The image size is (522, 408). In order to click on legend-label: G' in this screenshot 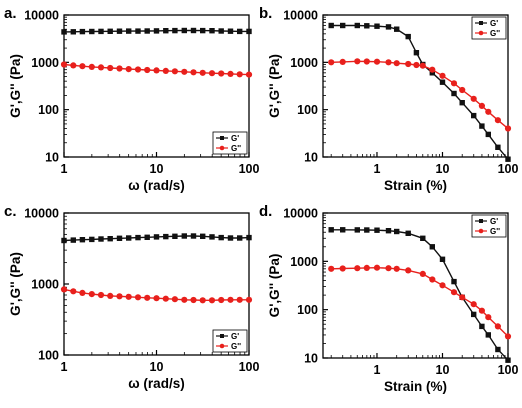, I will do `click(235, 336)`.